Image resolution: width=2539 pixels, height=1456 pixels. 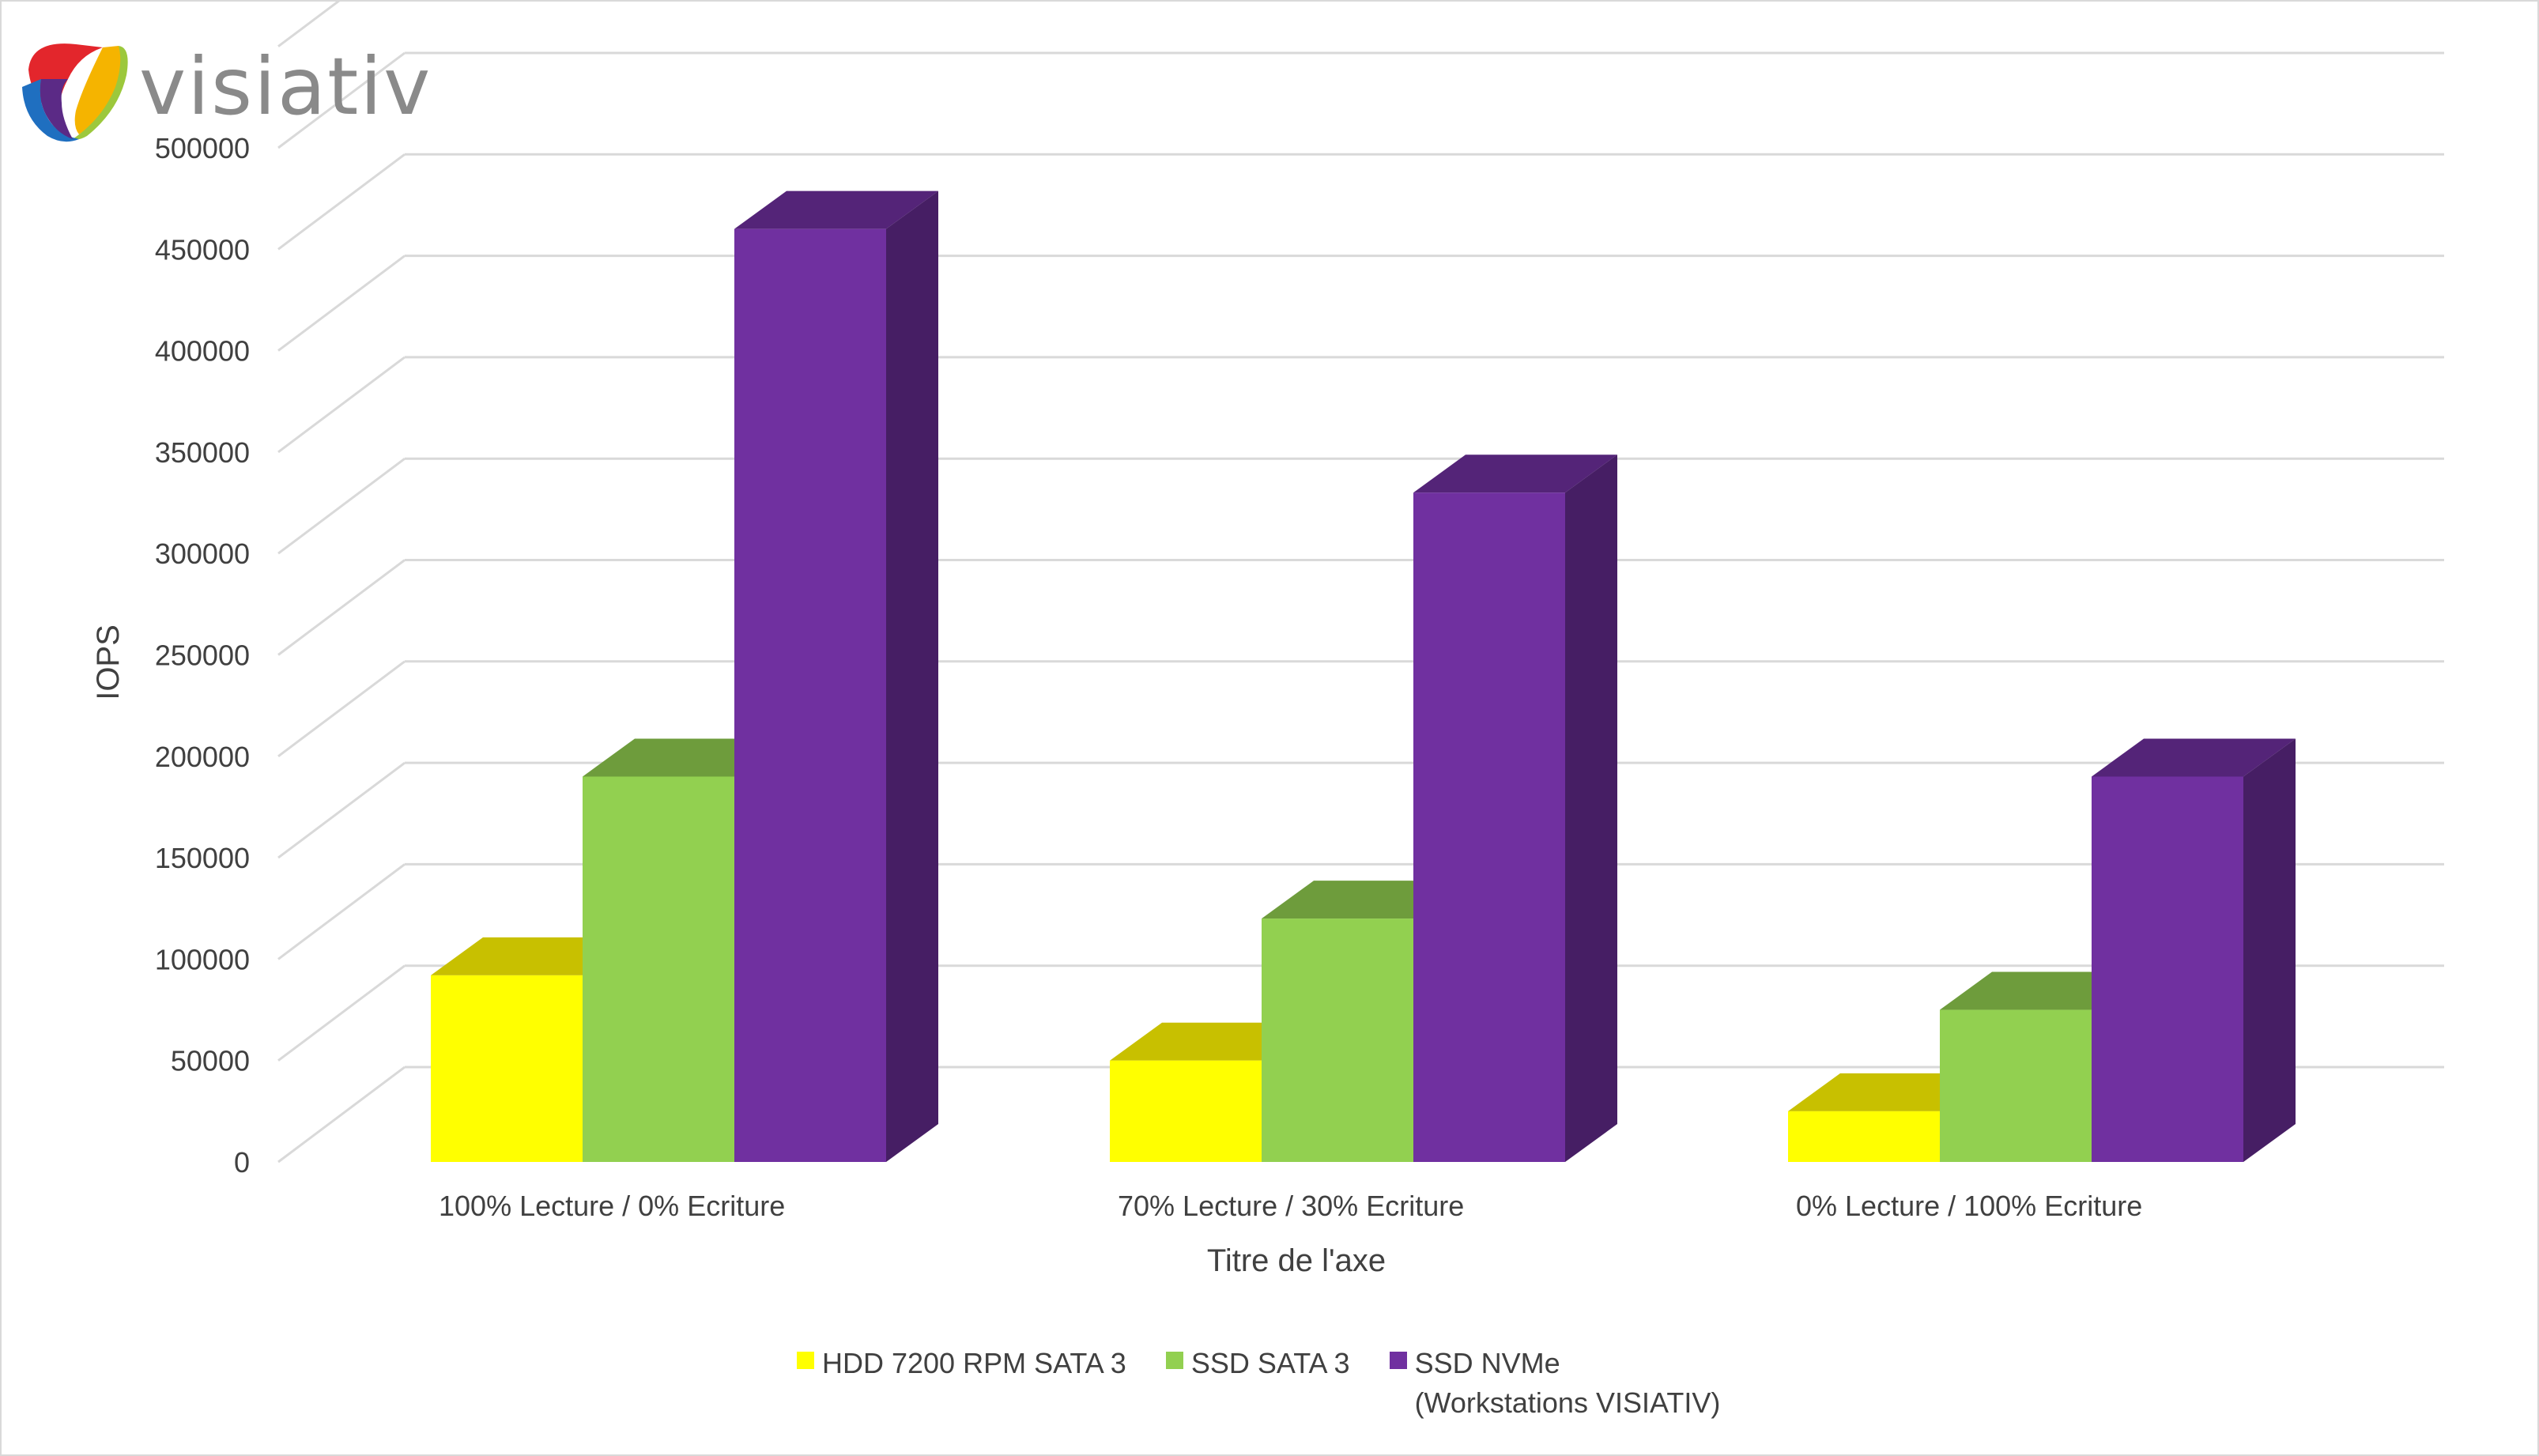 What do you see at coordinates (242, 1162) in the screenshot?
I see `y-tick-label: 0` at bounding box center [242, 1162].